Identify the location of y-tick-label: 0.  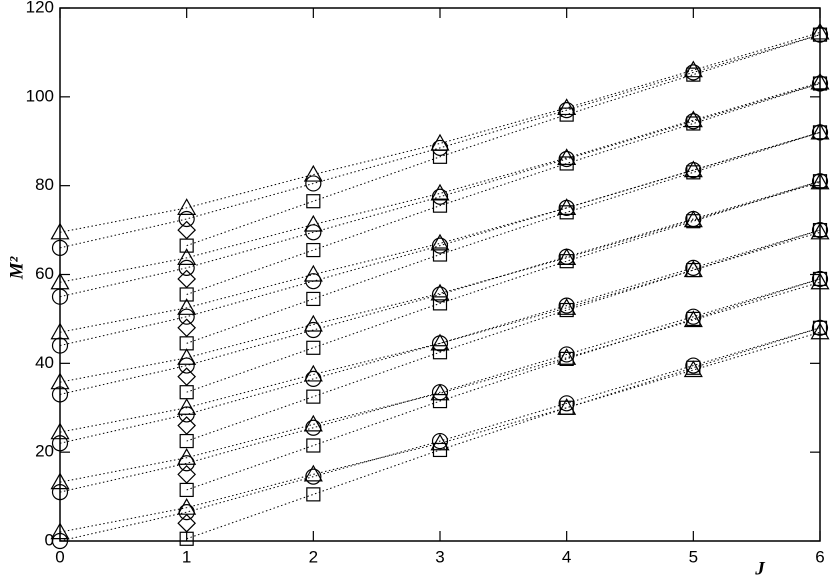
(49, 539).